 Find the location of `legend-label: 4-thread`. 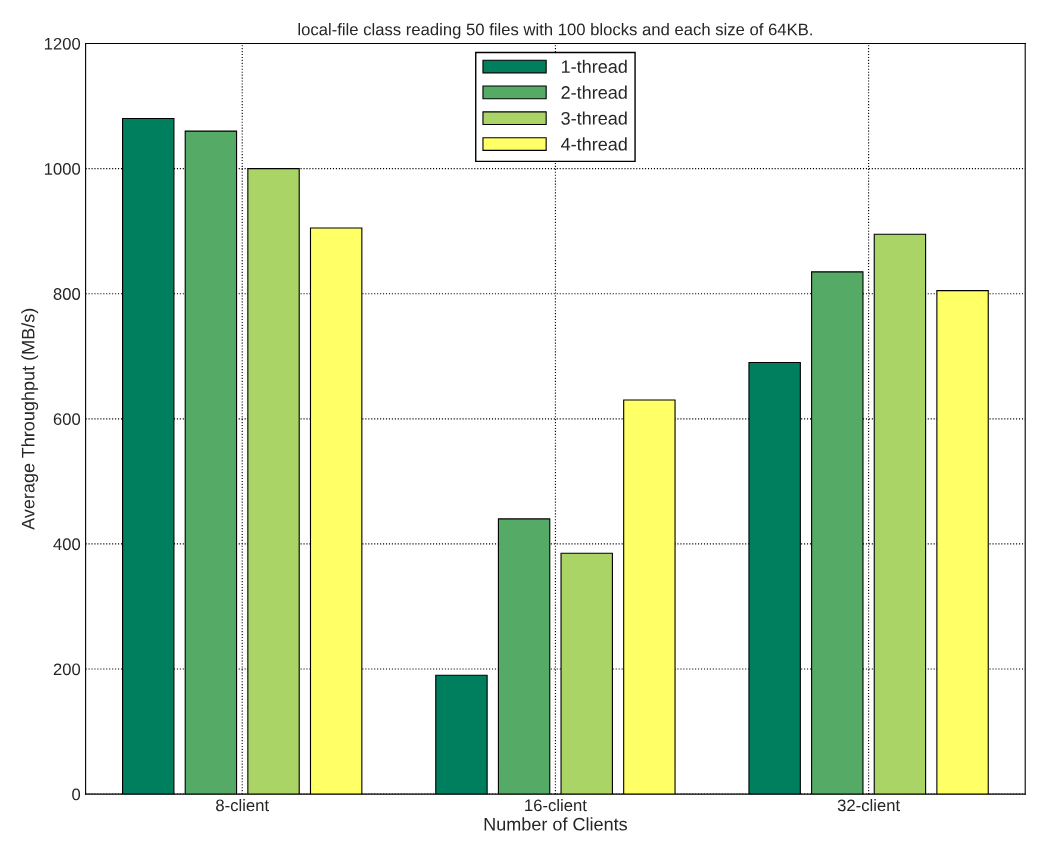

legend-label: 4-thread is located at coordinates (594, 144).